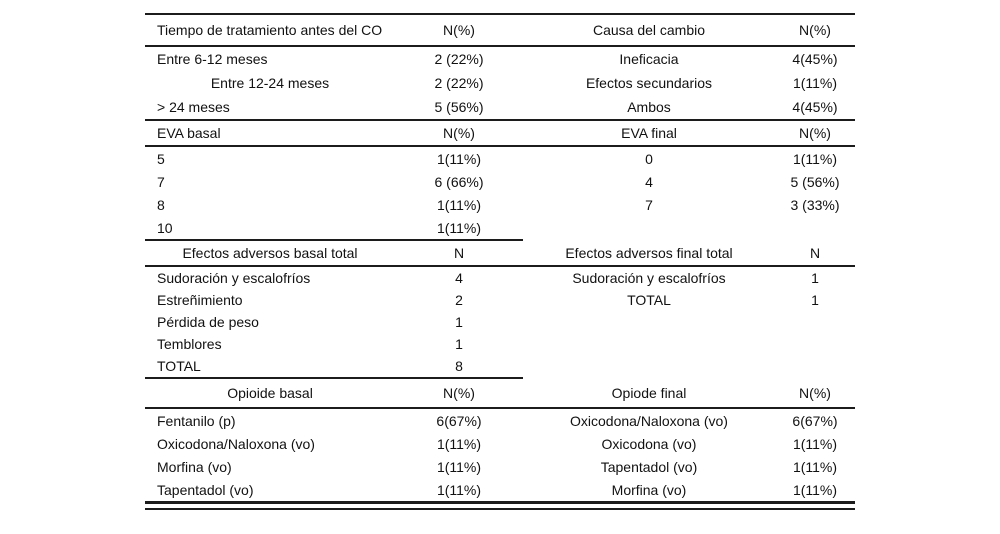 The image size is (1000, 534). What do you see at coordinates (500, 227) in the screenshot?
I see `table-row: 10 1(11%)` at bounding box center [500, 227].